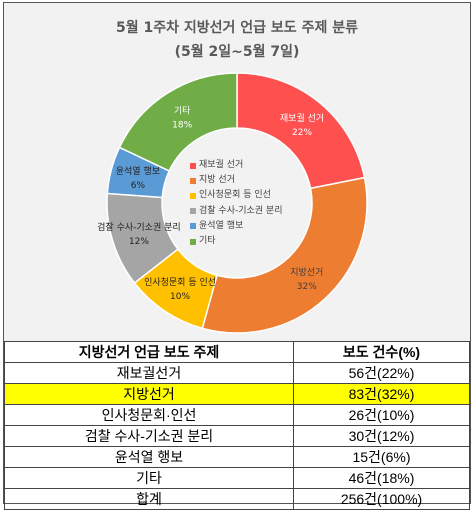 The image size is (475, 510). What do you see at coordinates (182, 110) in the screenshot?
I see `slice-label: 기타` at bounding box center [182, 110].